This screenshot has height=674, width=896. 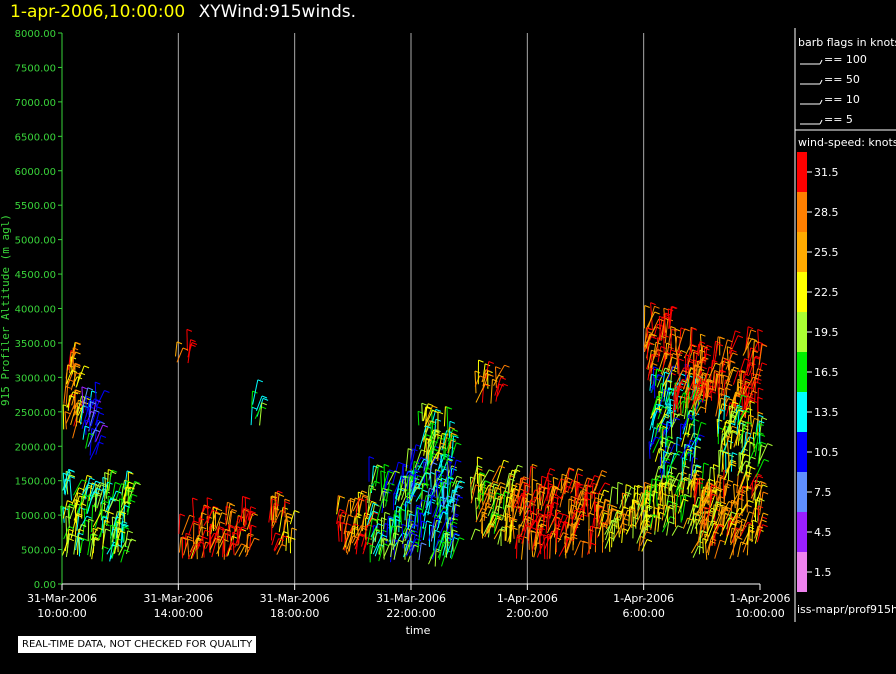 I want to click on barb-legend-flag, so click(x=821, y=62).